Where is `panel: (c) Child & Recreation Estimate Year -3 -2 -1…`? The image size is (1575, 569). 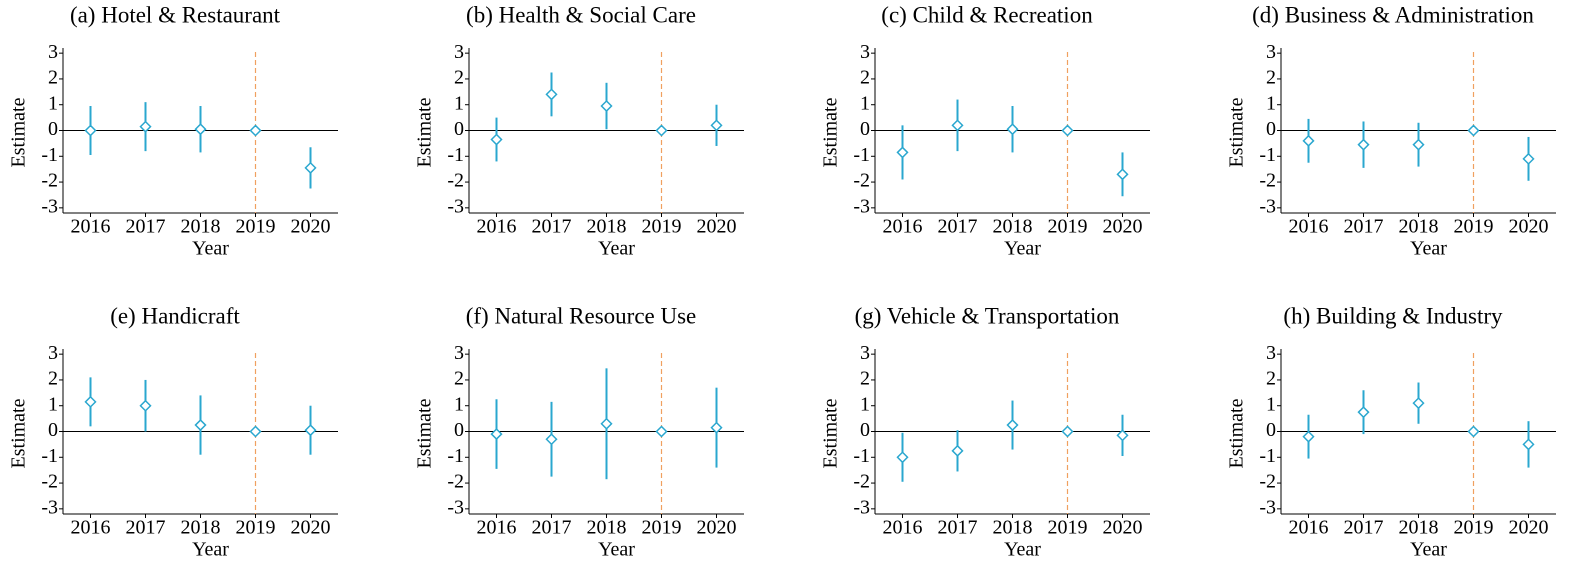 panel: (c) Child & Recreation Estimate Year -3 -2 -1… is located at coordinates (985, 131).